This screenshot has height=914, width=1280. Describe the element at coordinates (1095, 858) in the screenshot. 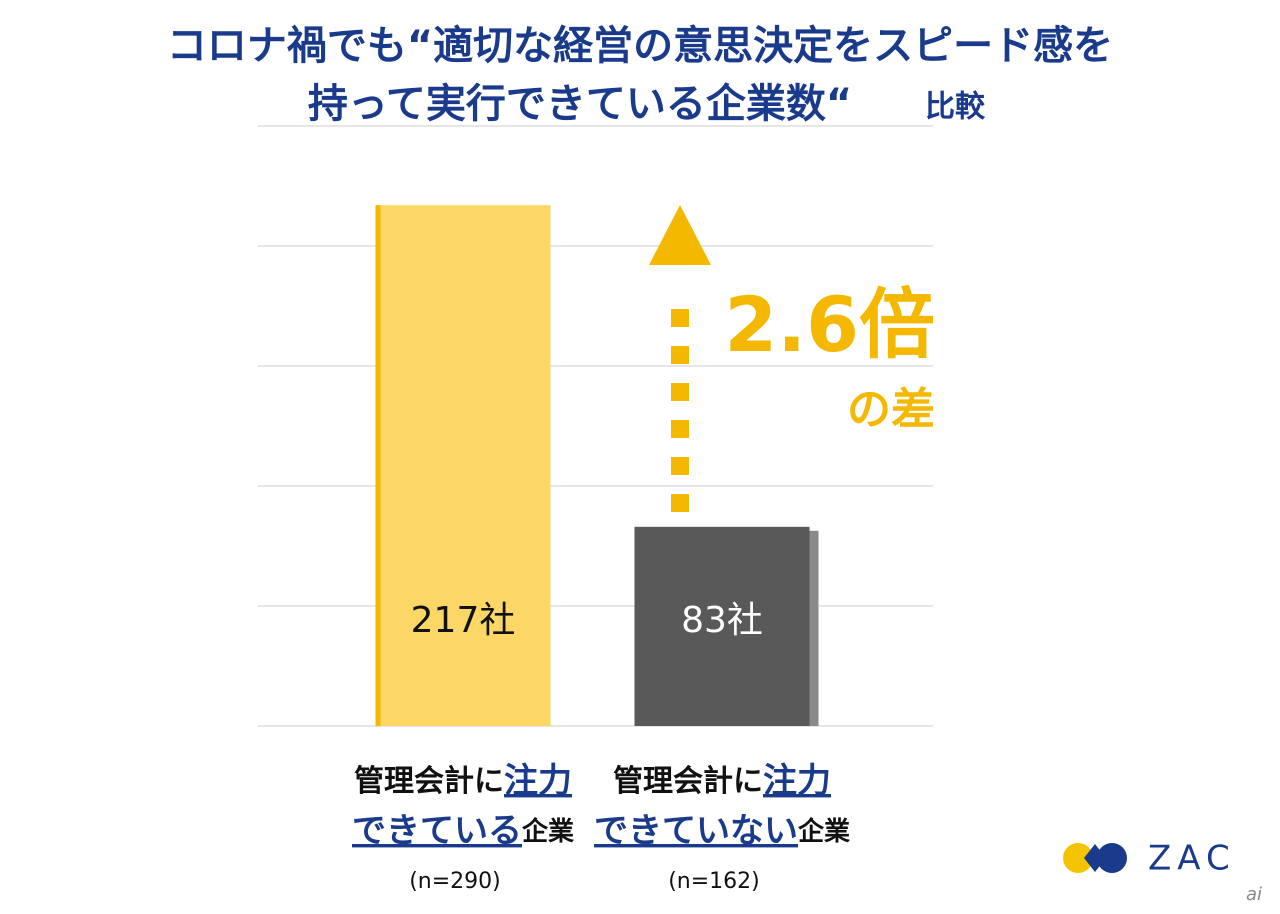

I see `logo-diamond` at that location.